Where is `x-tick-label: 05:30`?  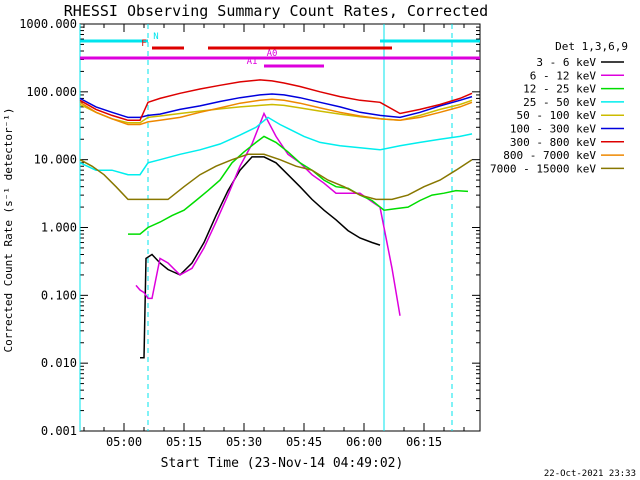
x-tick-label: 05:30 is located at coordinates (244, 442).